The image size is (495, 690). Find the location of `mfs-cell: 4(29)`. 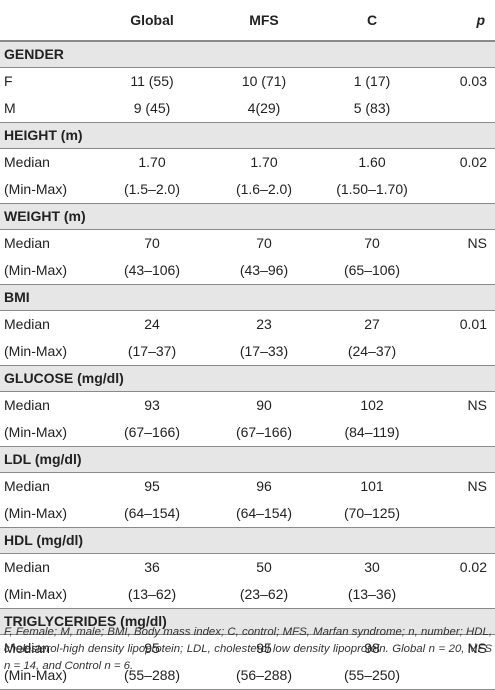

mfs-cell: 4(29) is located at coordinates (264, 108).